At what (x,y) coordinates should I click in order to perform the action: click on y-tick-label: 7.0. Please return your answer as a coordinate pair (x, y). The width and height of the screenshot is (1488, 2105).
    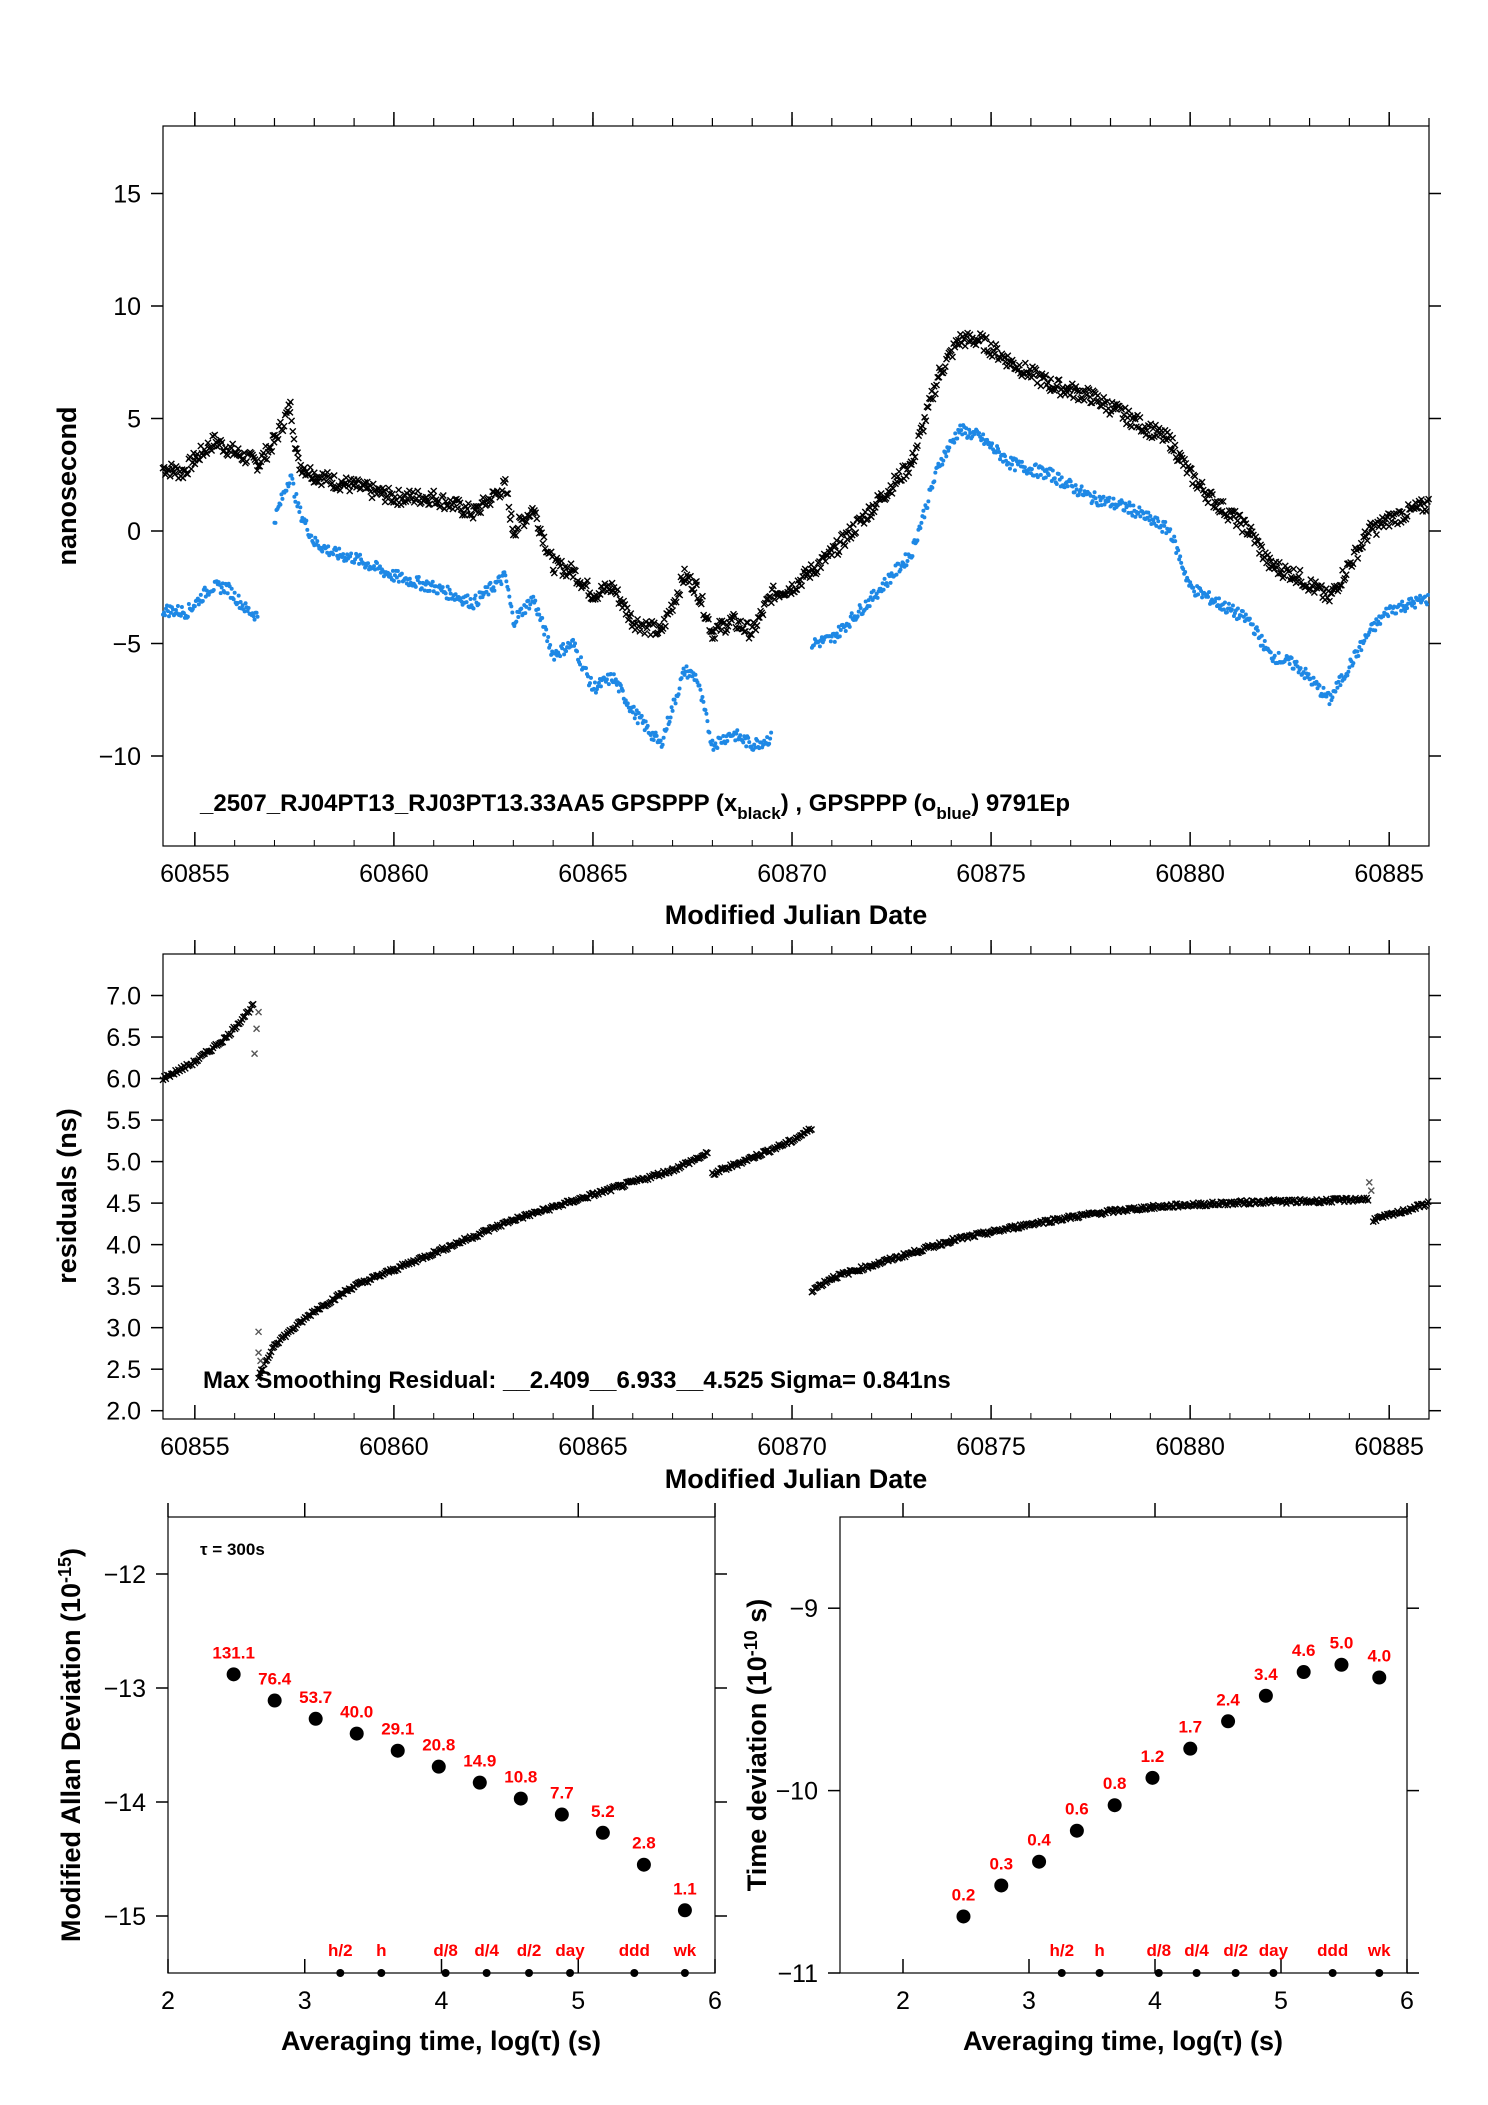
    Looking at the image, I should click on (123, 997).